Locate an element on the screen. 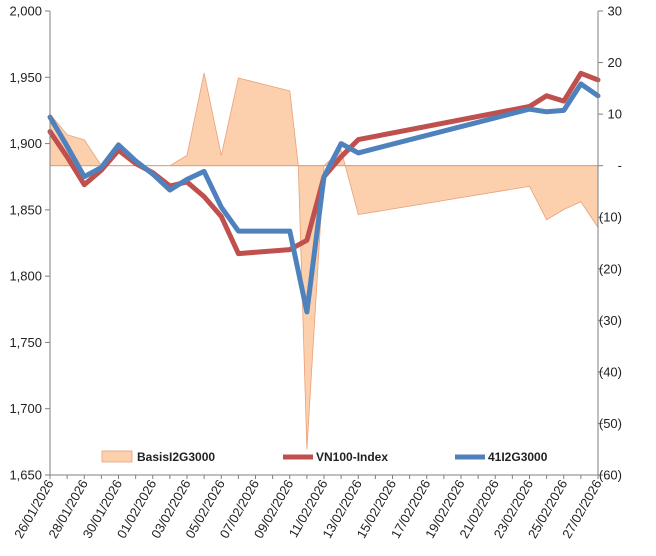 This screenshot has width=656, height=556. y-right-tick-label: 30 is located at coordinates (615, 11).